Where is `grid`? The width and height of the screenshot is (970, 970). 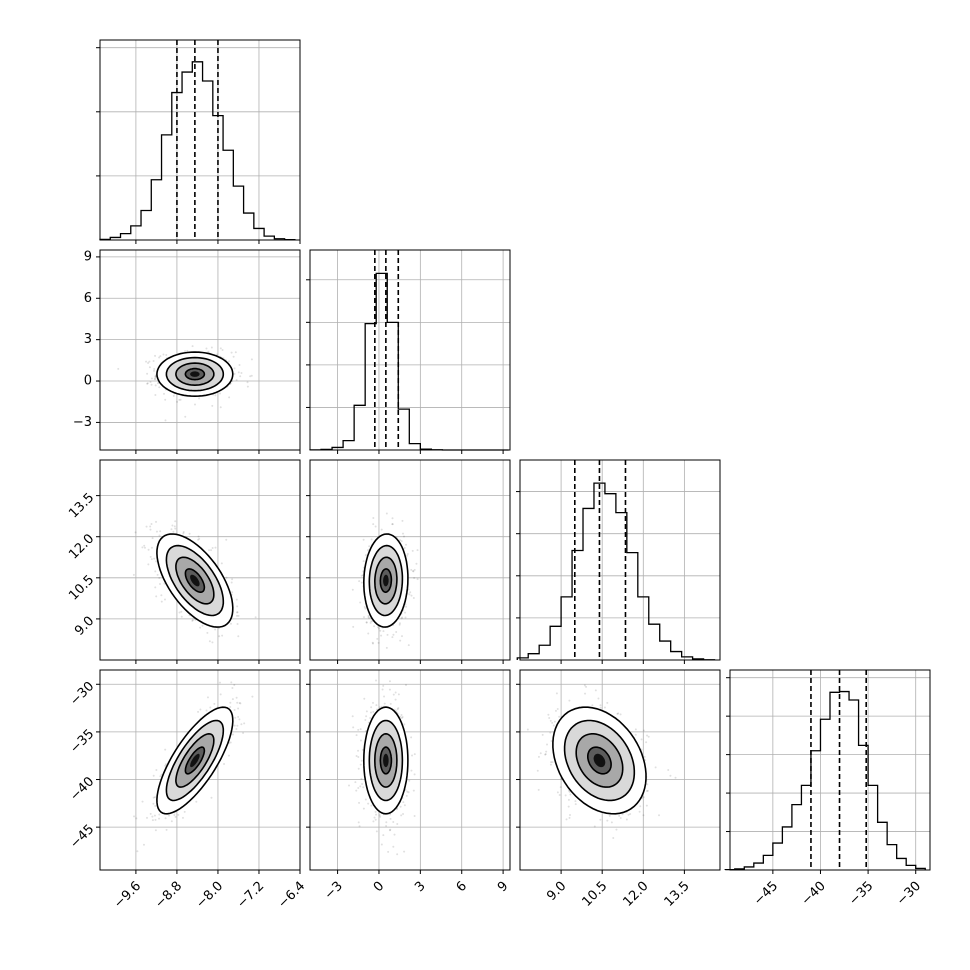
grid is located at coordinates (200, 140).